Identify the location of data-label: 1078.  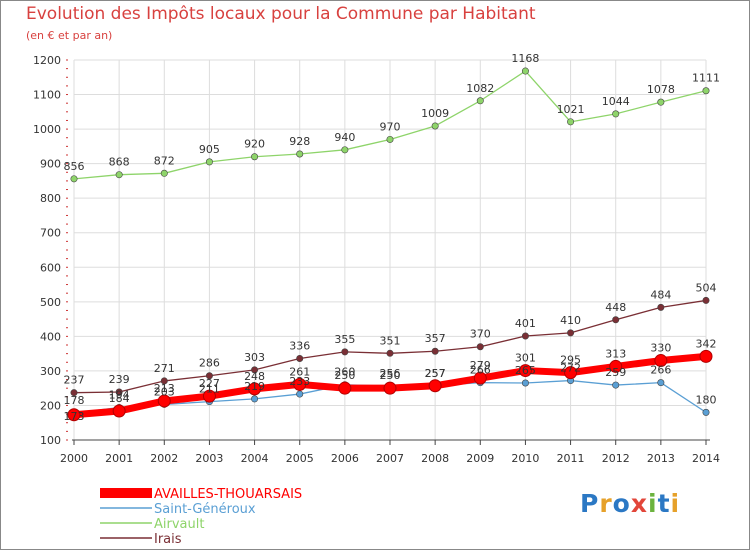
(661, 89).